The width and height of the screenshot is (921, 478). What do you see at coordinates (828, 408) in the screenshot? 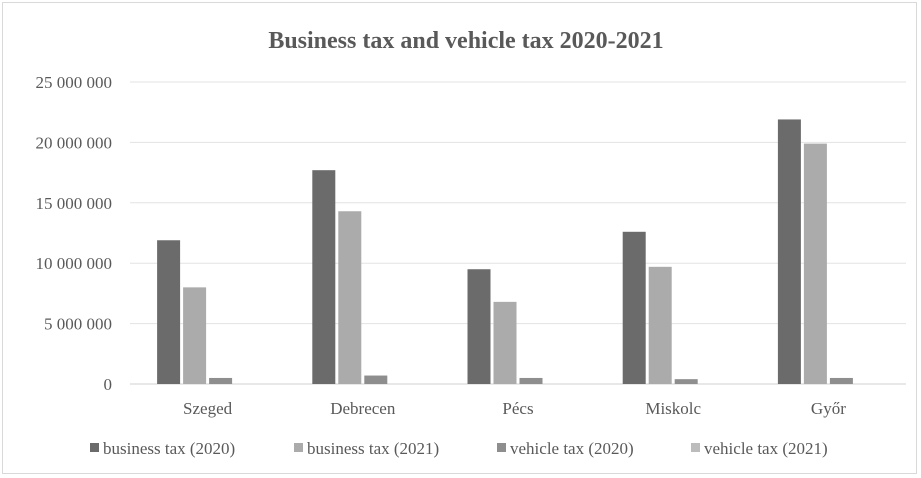
I see `x-tick-label: Győr` at bounding box center [828, 408].